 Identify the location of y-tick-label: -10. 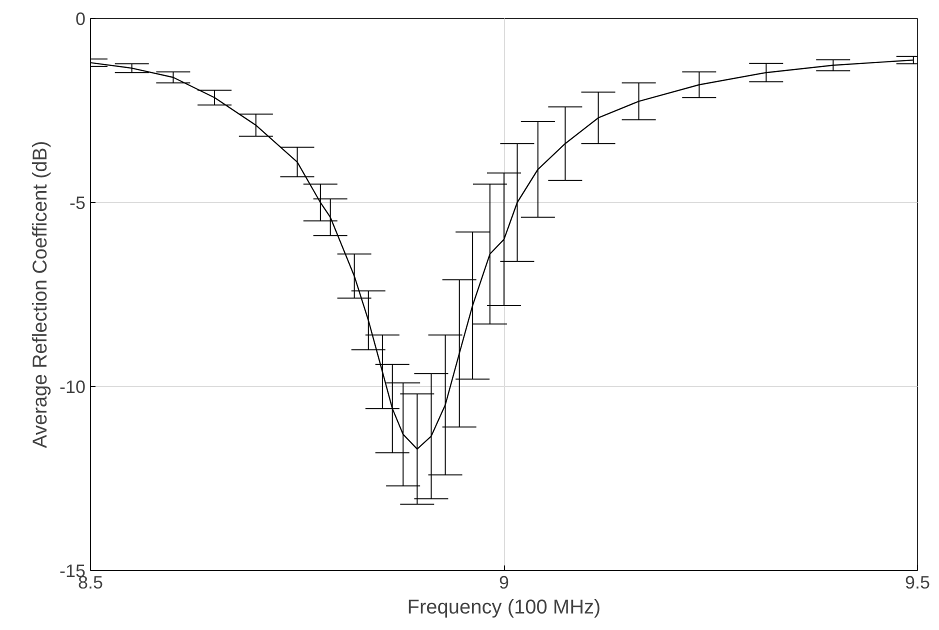
(72, 387).